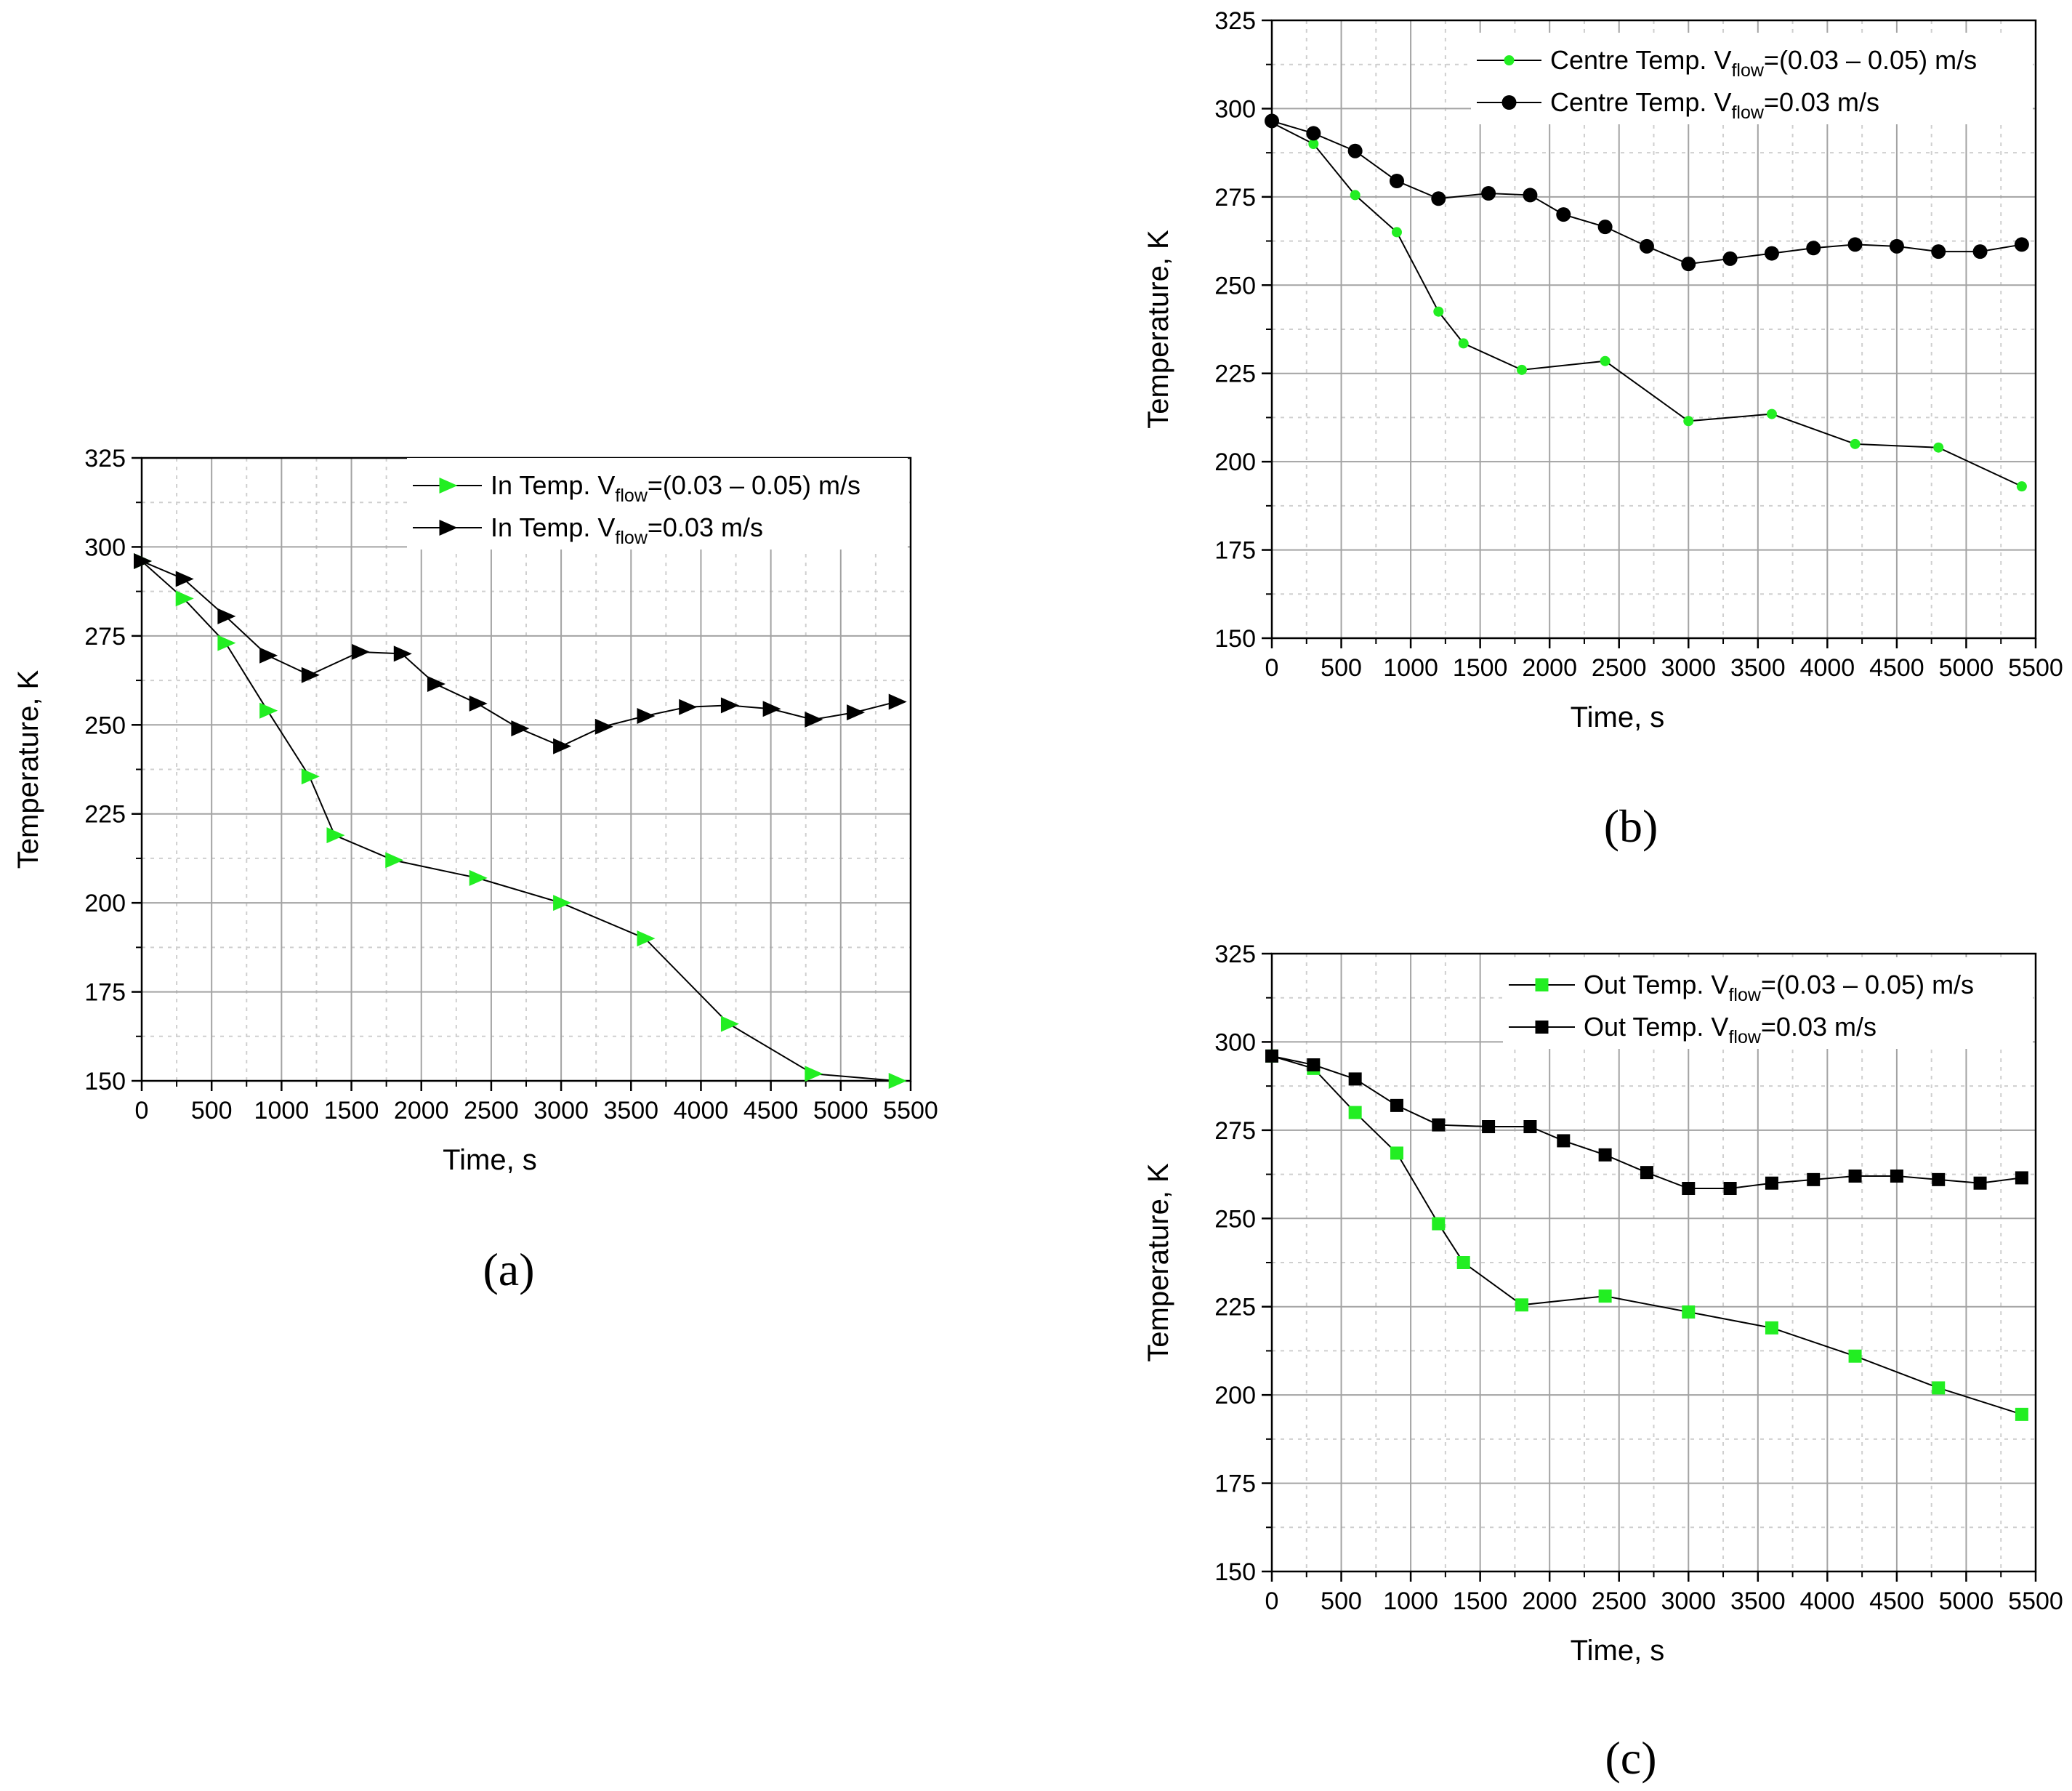 The image size is (2072, 1791). I want to click on x-tick-label: 5500, so click(2036, 1601).